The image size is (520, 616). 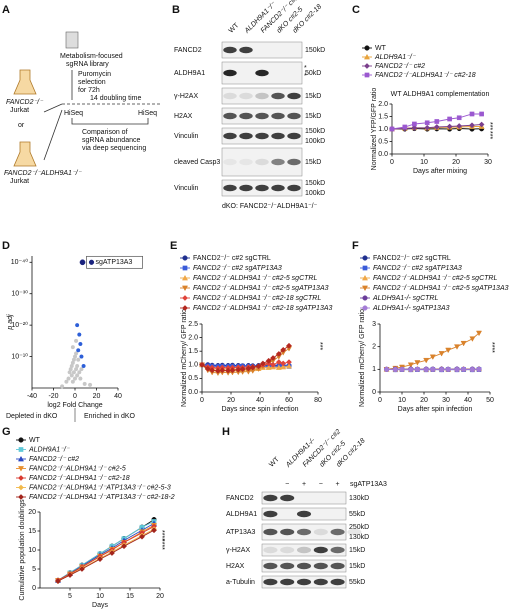 I want to click on protein-label: γ-H2AX, so click(x=238, y=550).